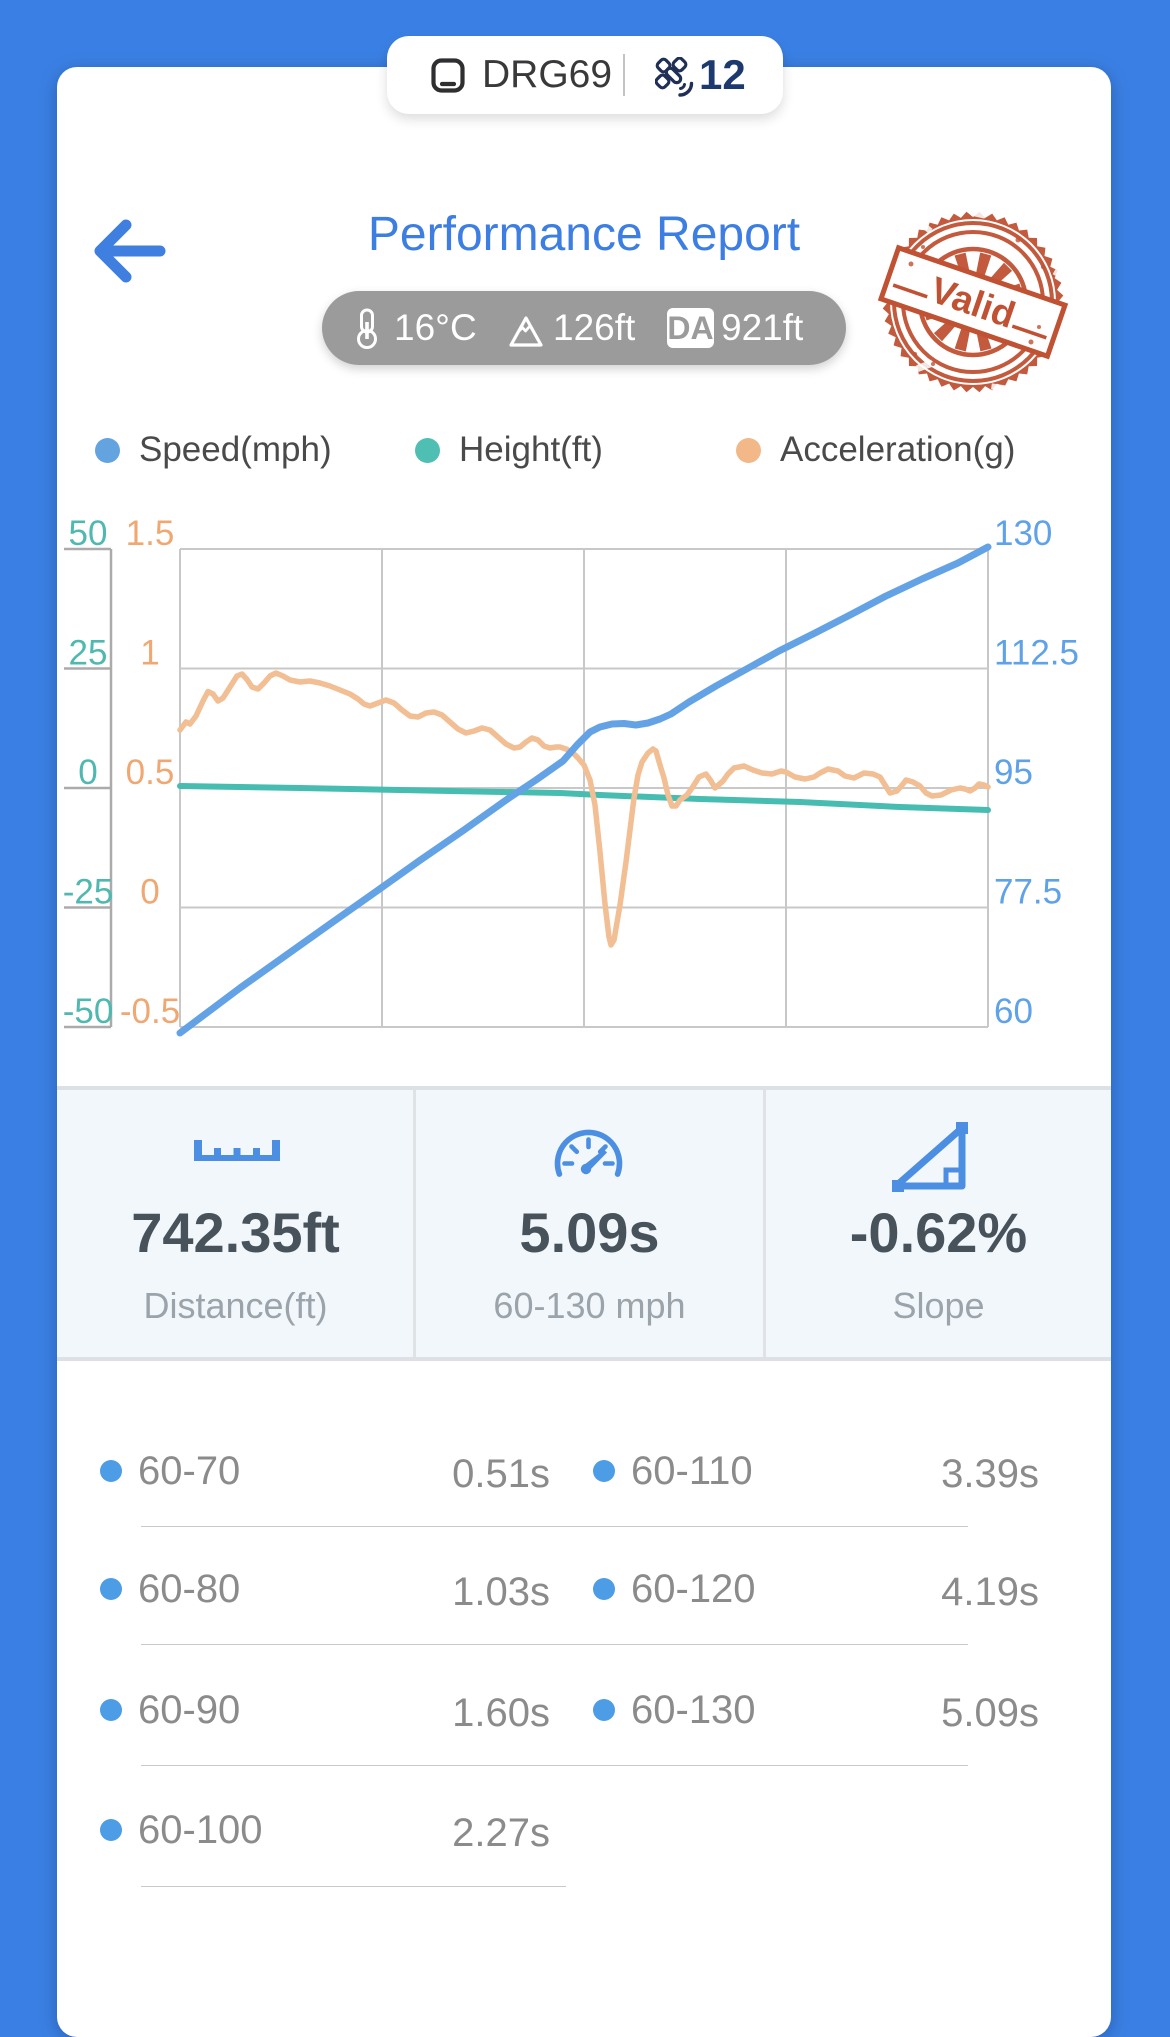  I want to click on svg-text: 95, so click(1013, 772).